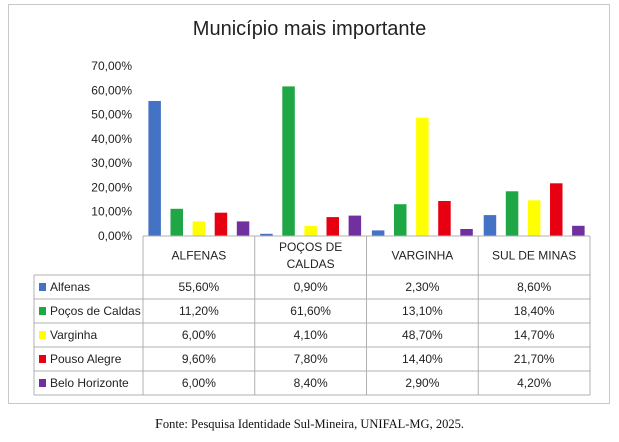  I want to click on y-tick-label: 30,00%, so click(111, 163).